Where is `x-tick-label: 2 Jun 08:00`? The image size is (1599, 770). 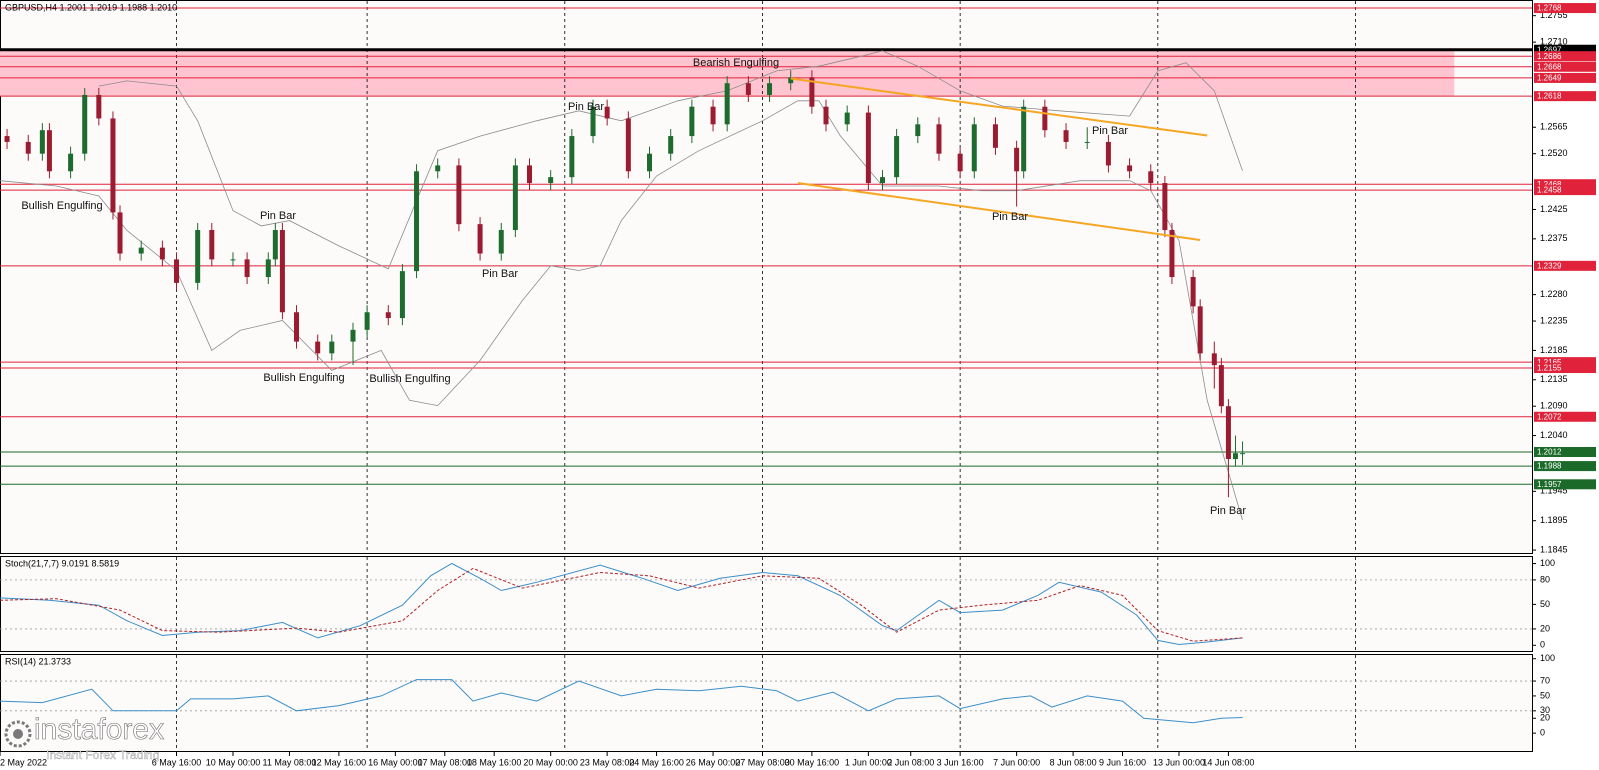 x-tick-label: 2 Jun 08:00 is located at coordinates (910, 762).